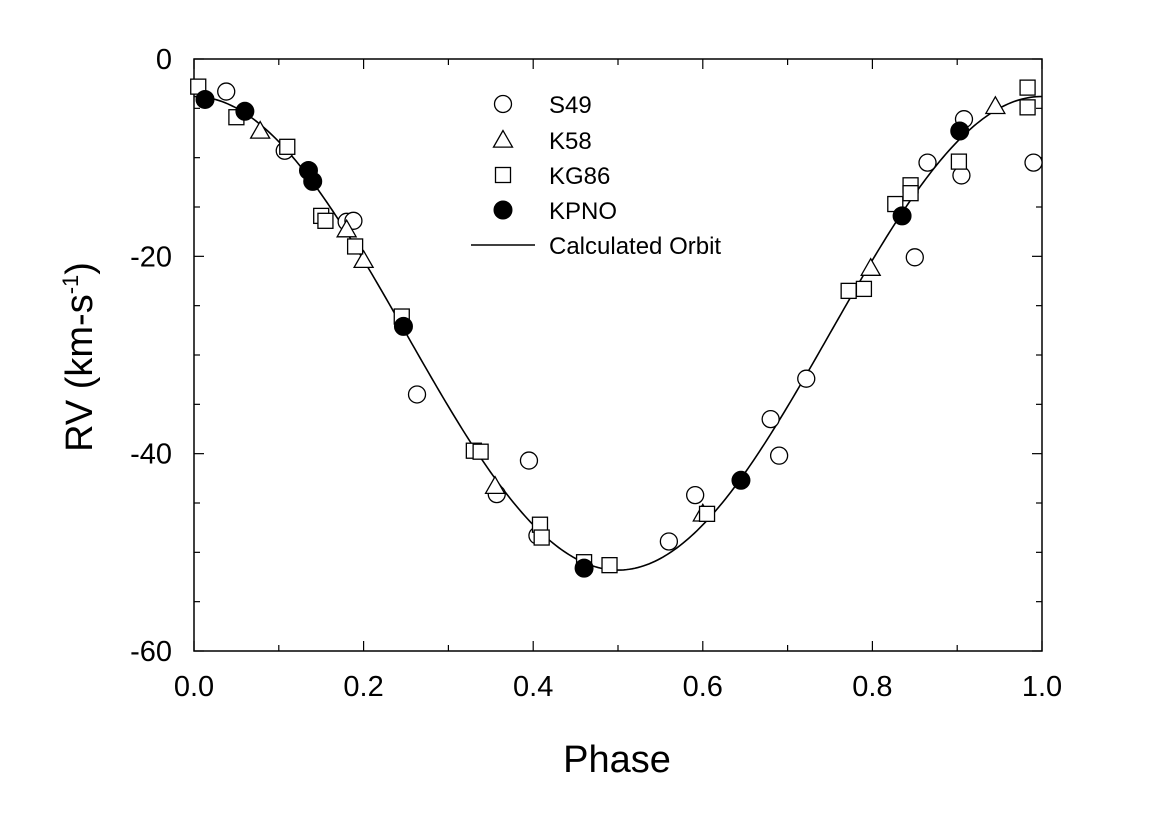 This screenshot has width=1174, height=816. What do you see at coordinates (70, 285) in the screenshot?
I see `y-axis-title-superscript: -1` at bounding box center [70, 285].